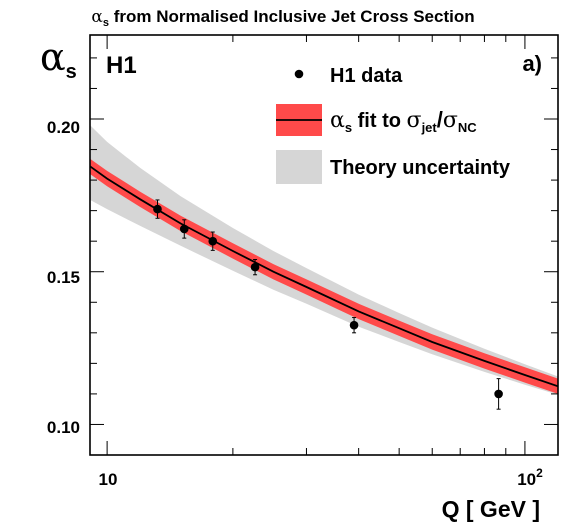 This screenshot has width=567, height=529. What do you see at coordinates (530, 477) in the screenshot?
I see `x-tick-label: 102` at bounding box center [530, 477].